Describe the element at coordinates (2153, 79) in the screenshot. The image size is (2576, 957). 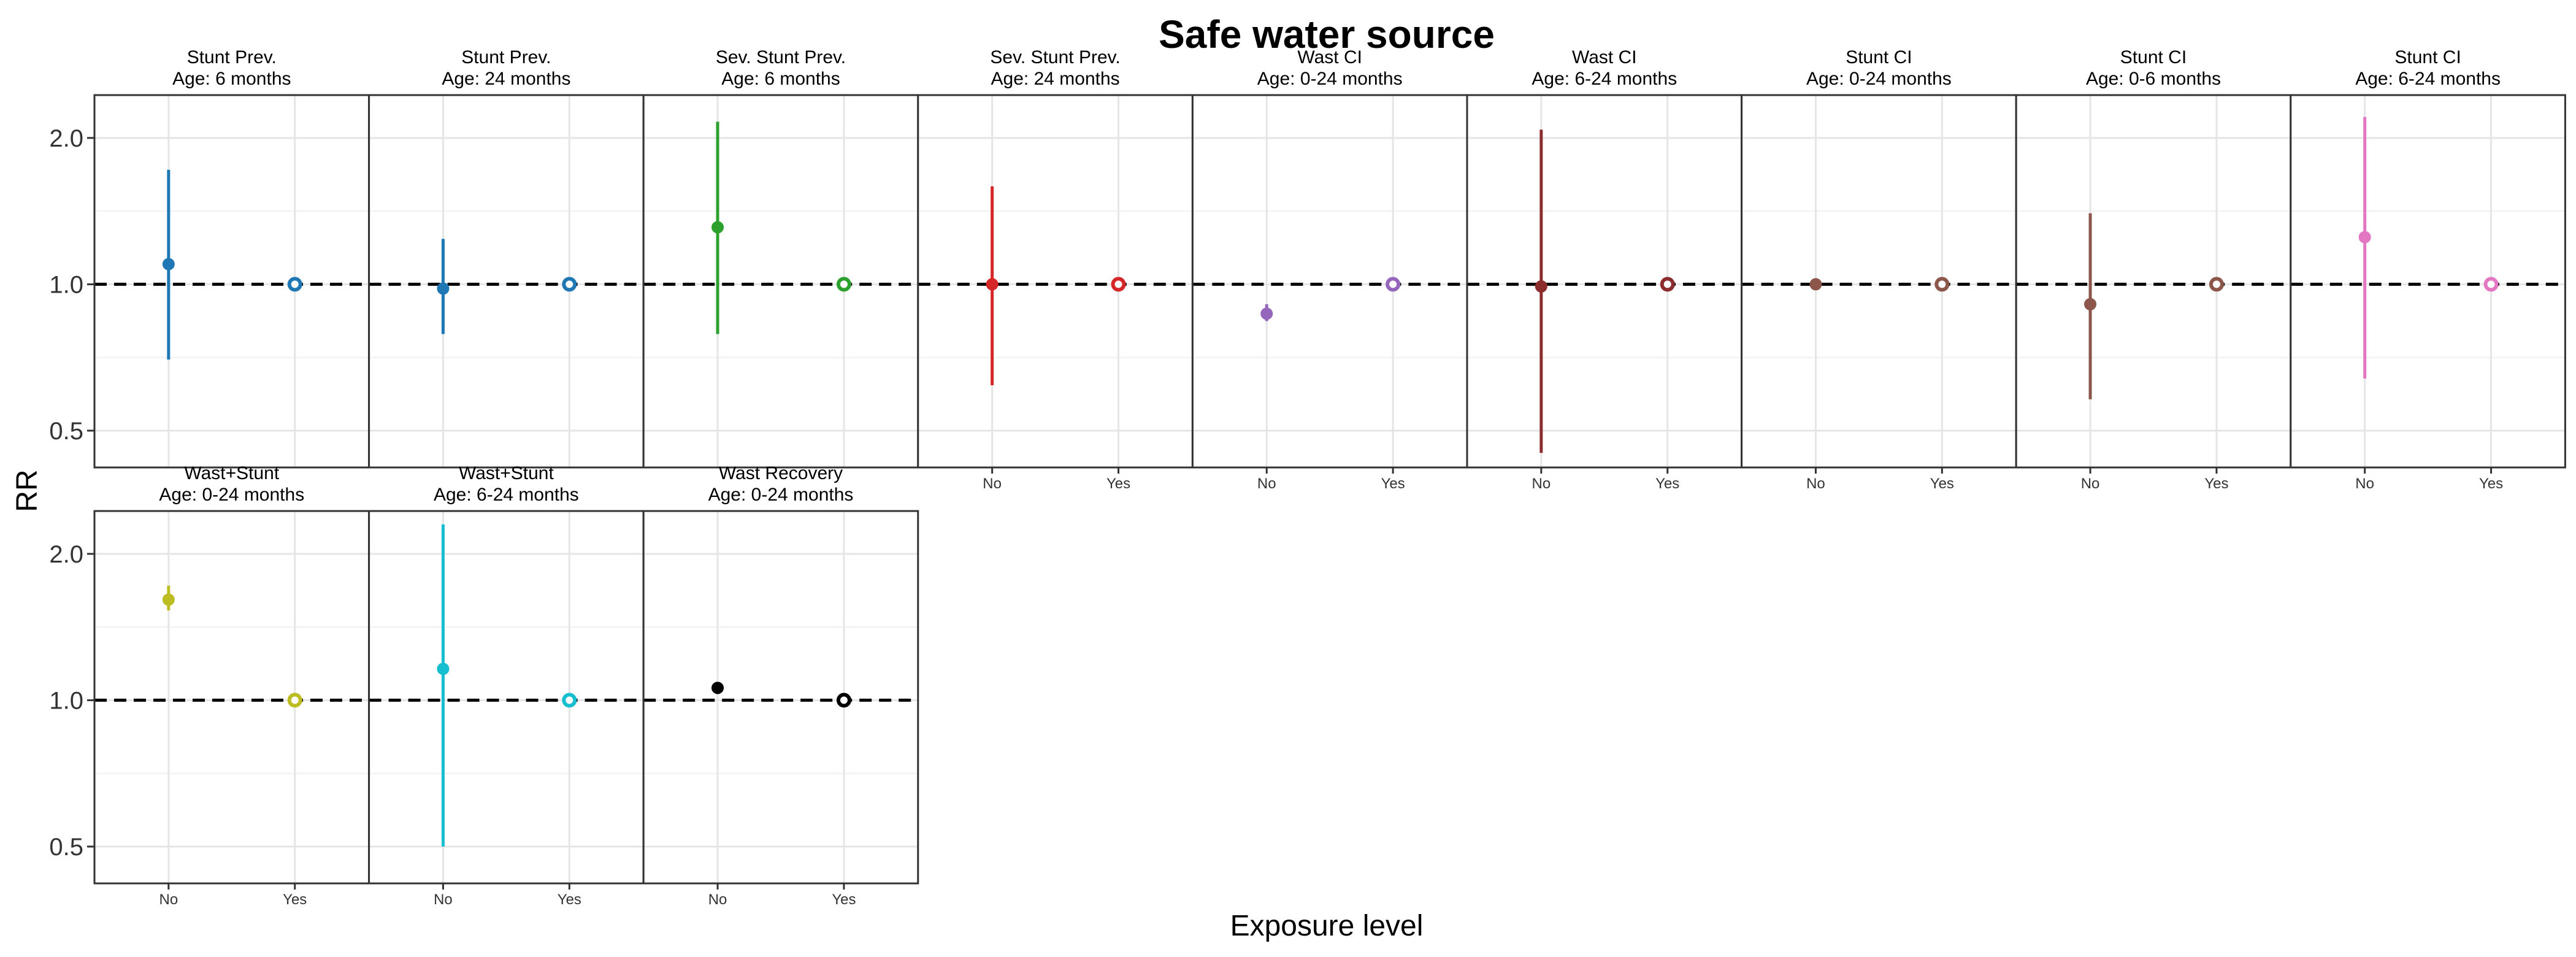
I see `facet-strip-label: Age: 0-6 months` at that location.